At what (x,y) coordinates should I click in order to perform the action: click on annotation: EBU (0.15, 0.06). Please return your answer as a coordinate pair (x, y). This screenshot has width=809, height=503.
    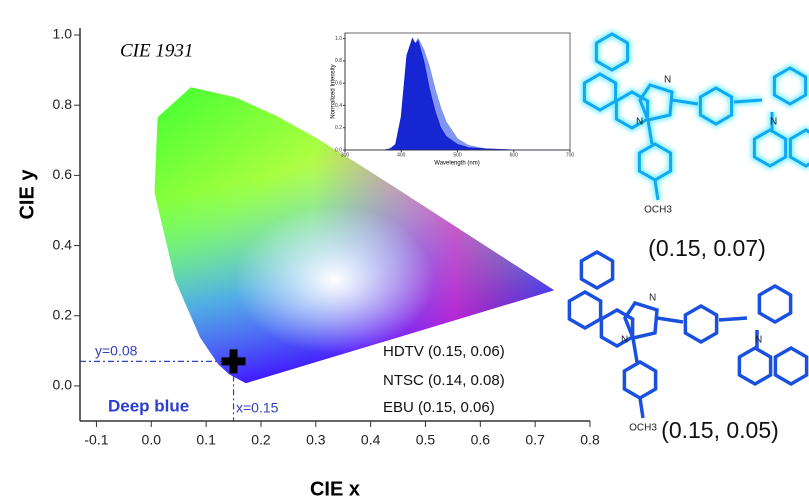
    Looking at the image, I should click on (439, 407).